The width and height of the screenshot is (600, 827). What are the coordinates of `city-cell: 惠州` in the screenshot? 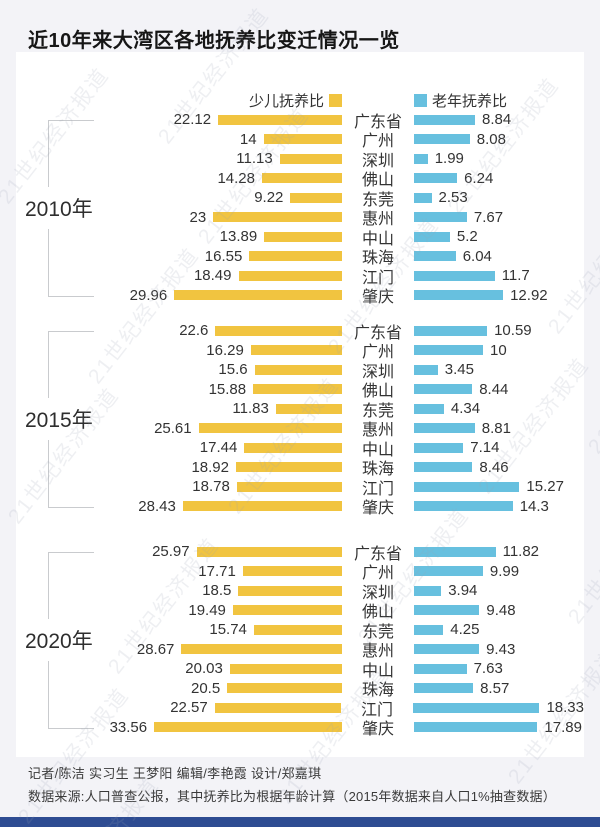 It's located at (378, 428).